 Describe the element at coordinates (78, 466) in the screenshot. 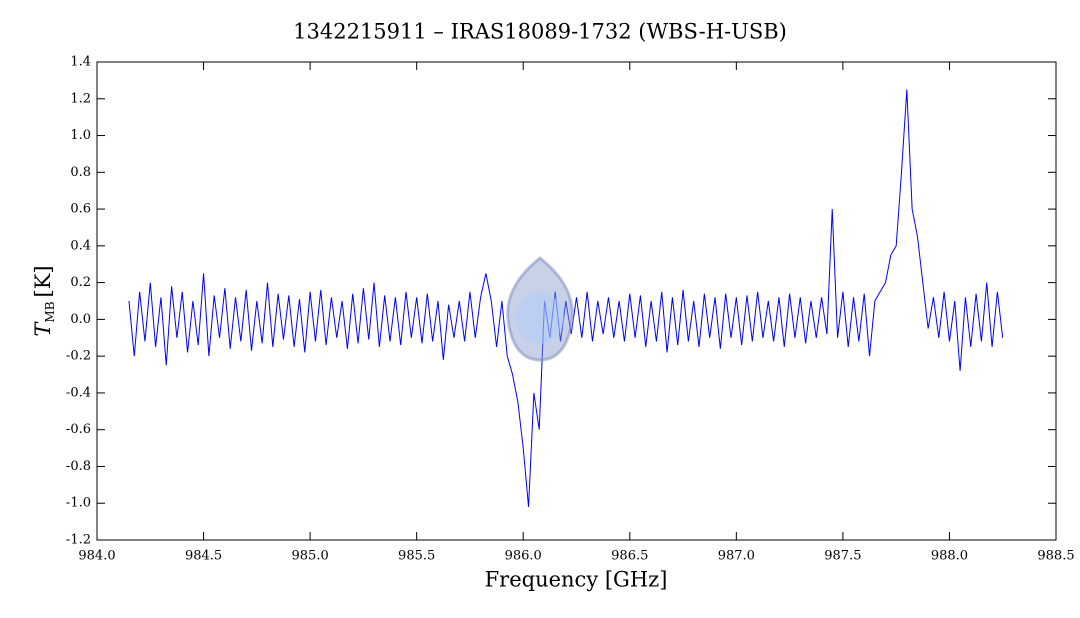

I see `y-tick-label: -0.8` at that location.